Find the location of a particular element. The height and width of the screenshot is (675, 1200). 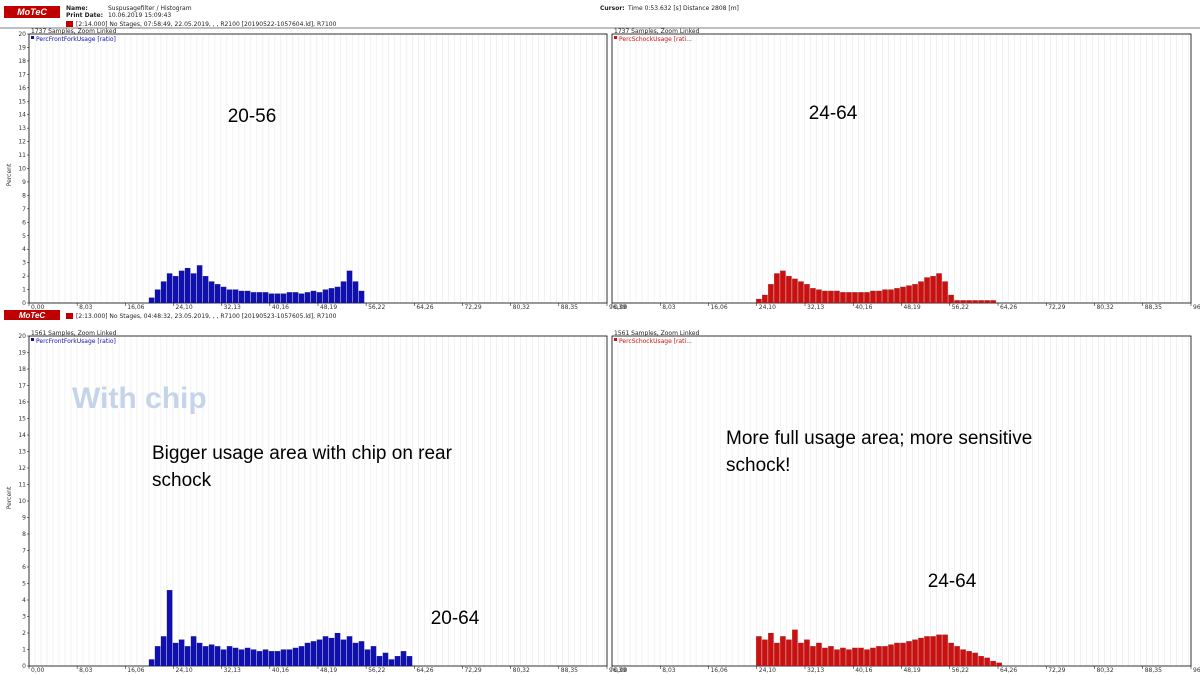

x-tick-label: 8,03 is located at coordinates (669, 670).